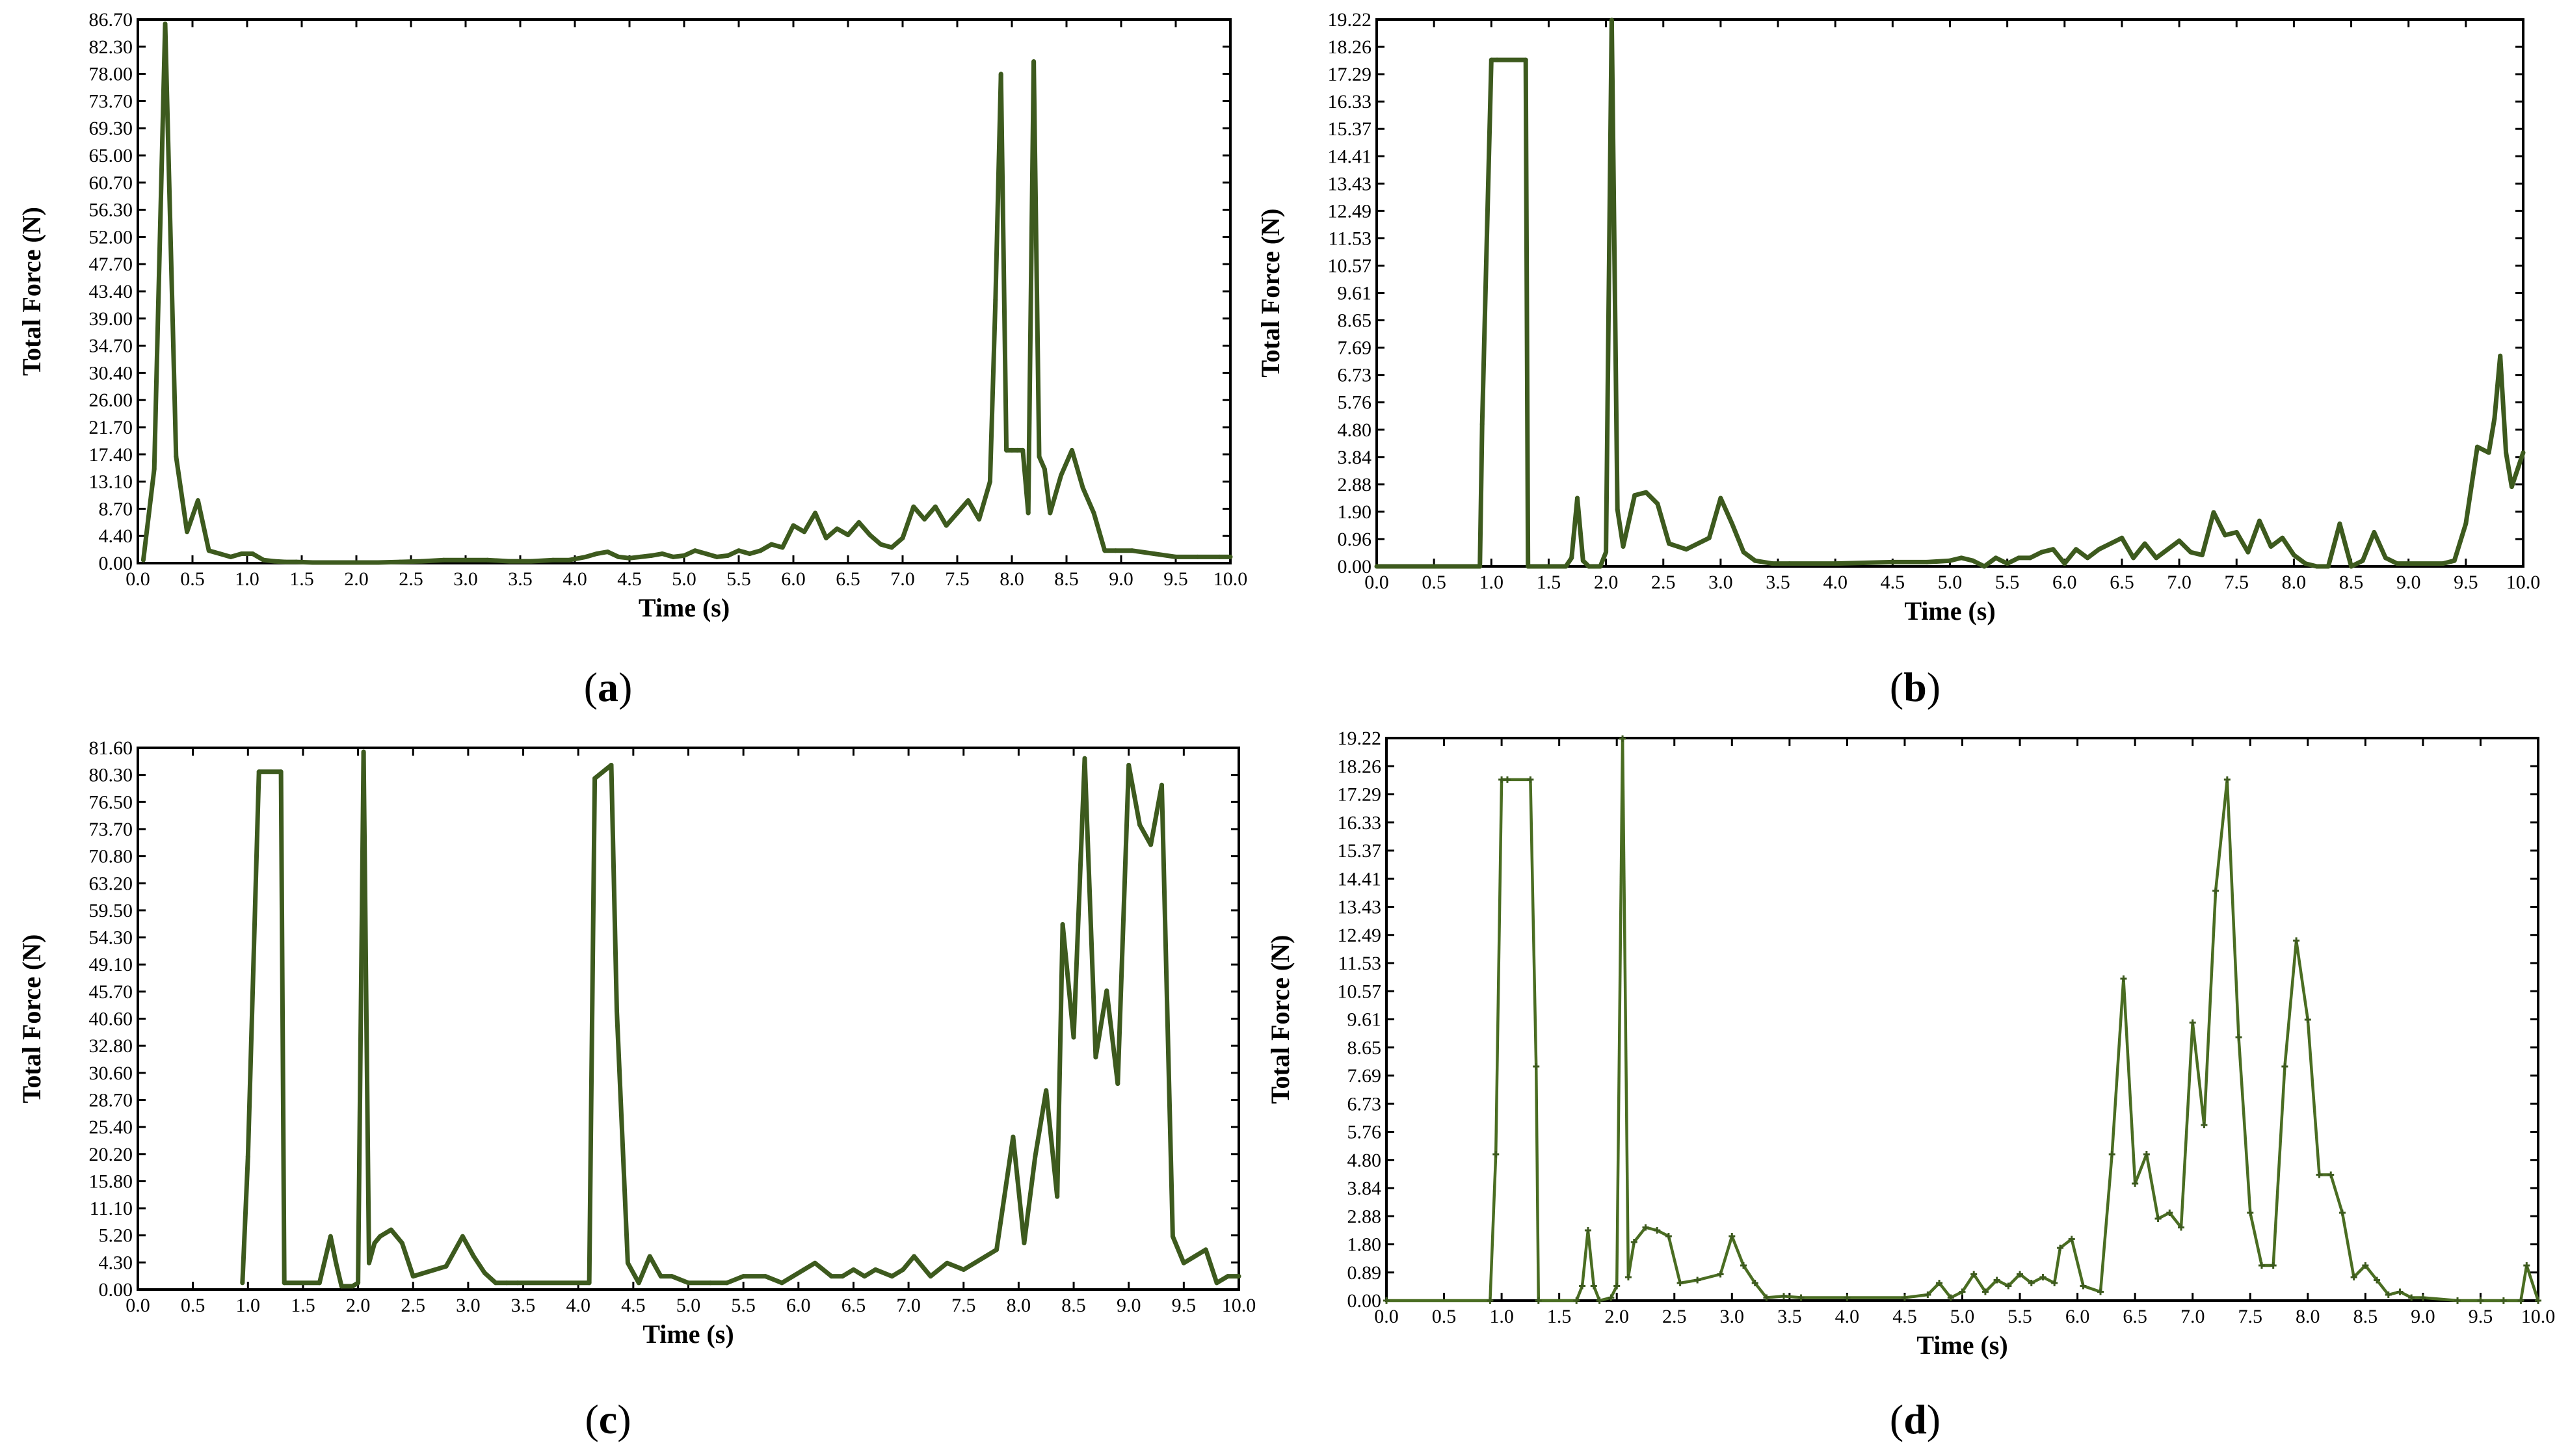  Describe the element at coordinates (111, 264) in the screenshot. I see `y-tick-label: 47.70` at that location.